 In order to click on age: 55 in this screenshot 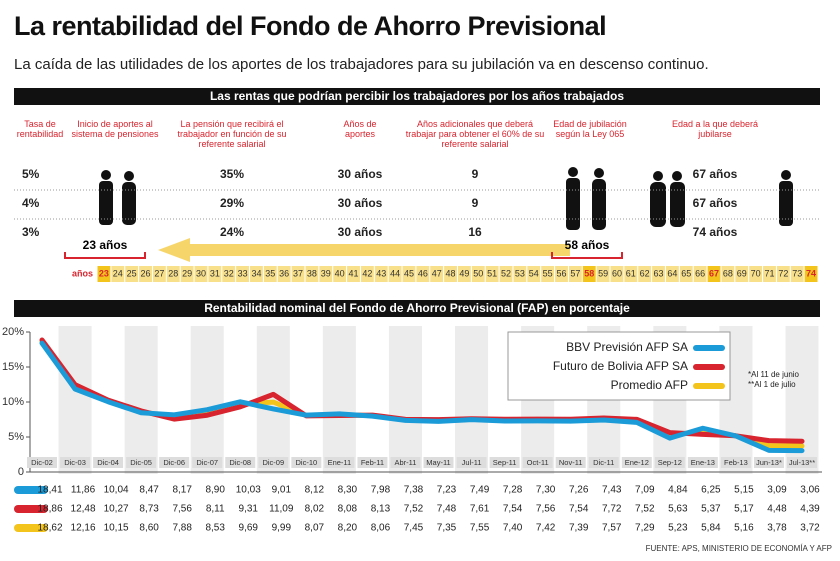, I will do `click(548, 273)`.